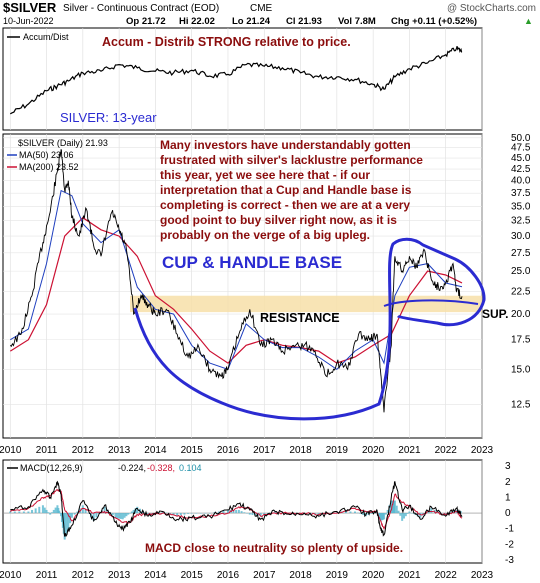  Describe the element at coordinates (495, 314) in the screenshot. I see `support-label: SUP.` at that location.